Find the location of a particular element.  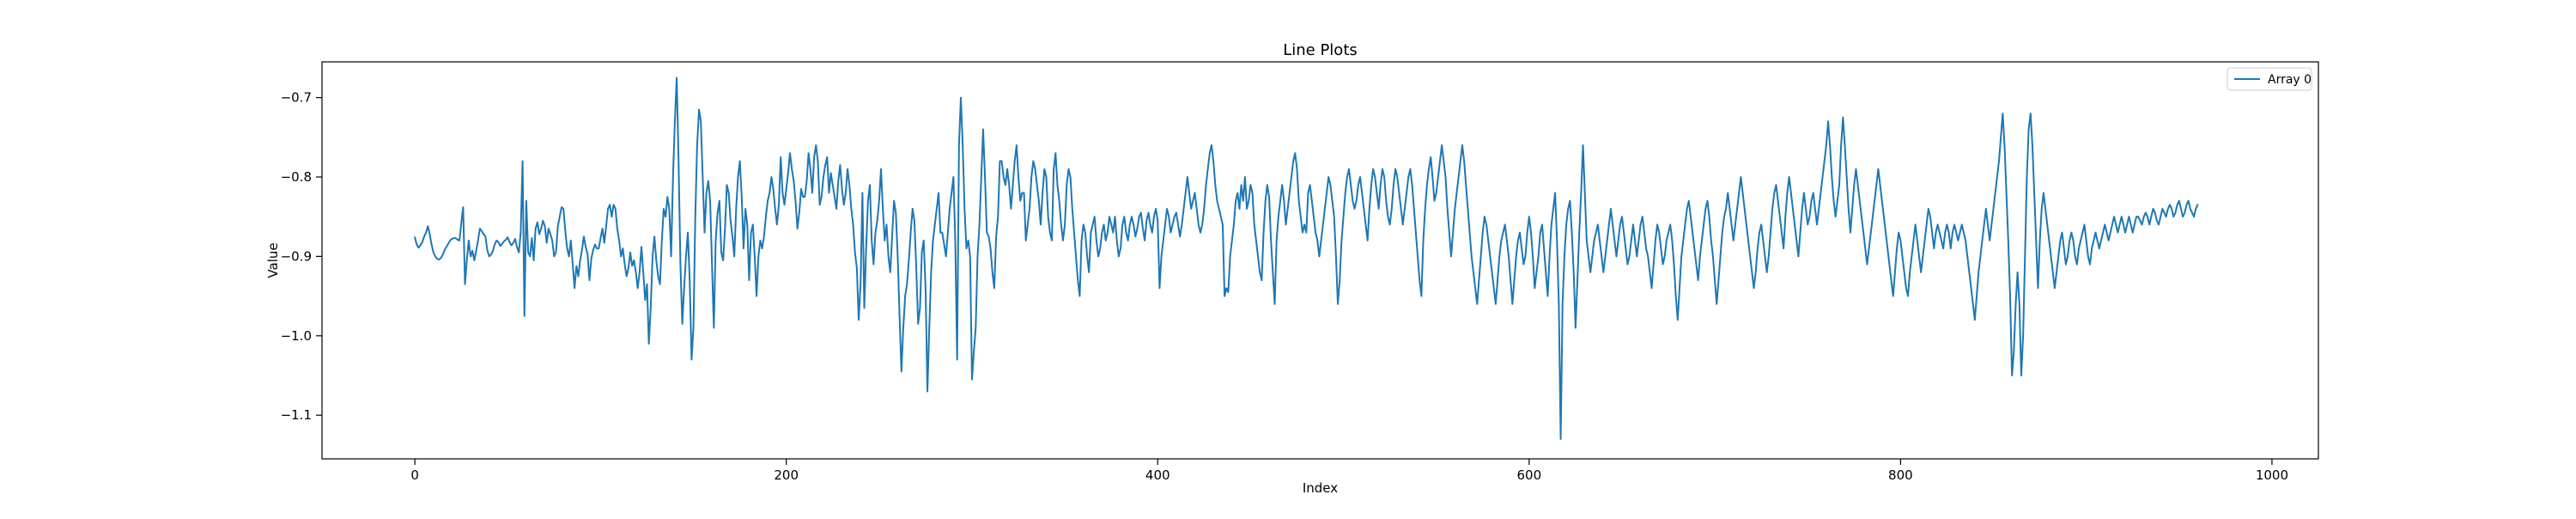

y-tick-label: −1.1 is located at coordinates (296, 415).